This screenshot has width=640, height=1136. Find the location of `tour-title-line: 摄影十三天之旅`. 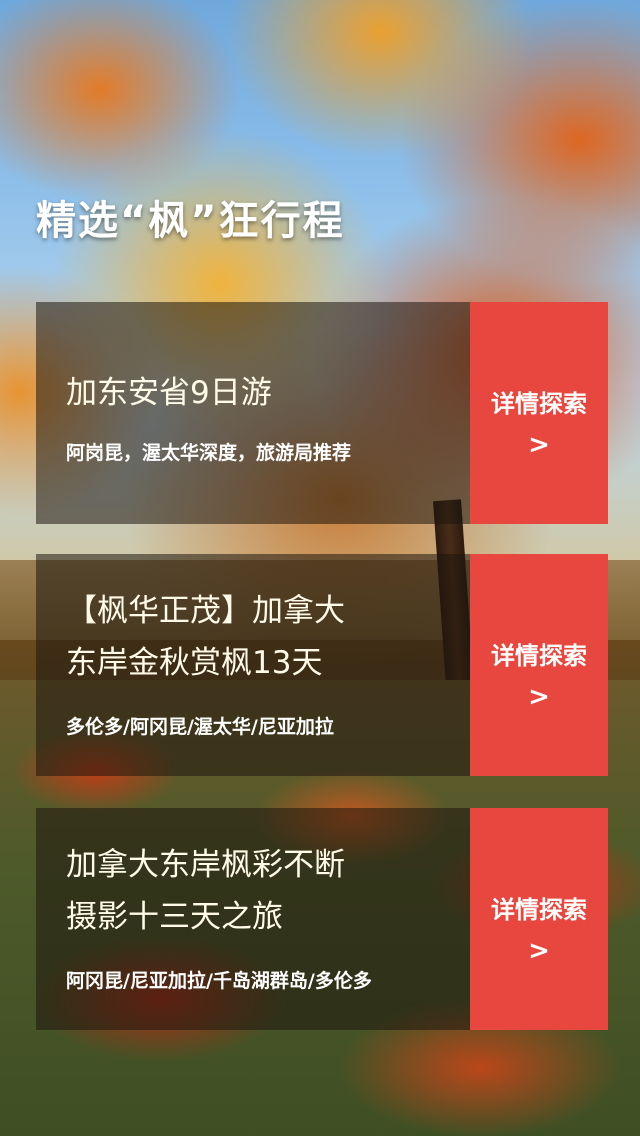

tour-title-line: 摄影十三天之旅 is located at coordinates (174, 917).